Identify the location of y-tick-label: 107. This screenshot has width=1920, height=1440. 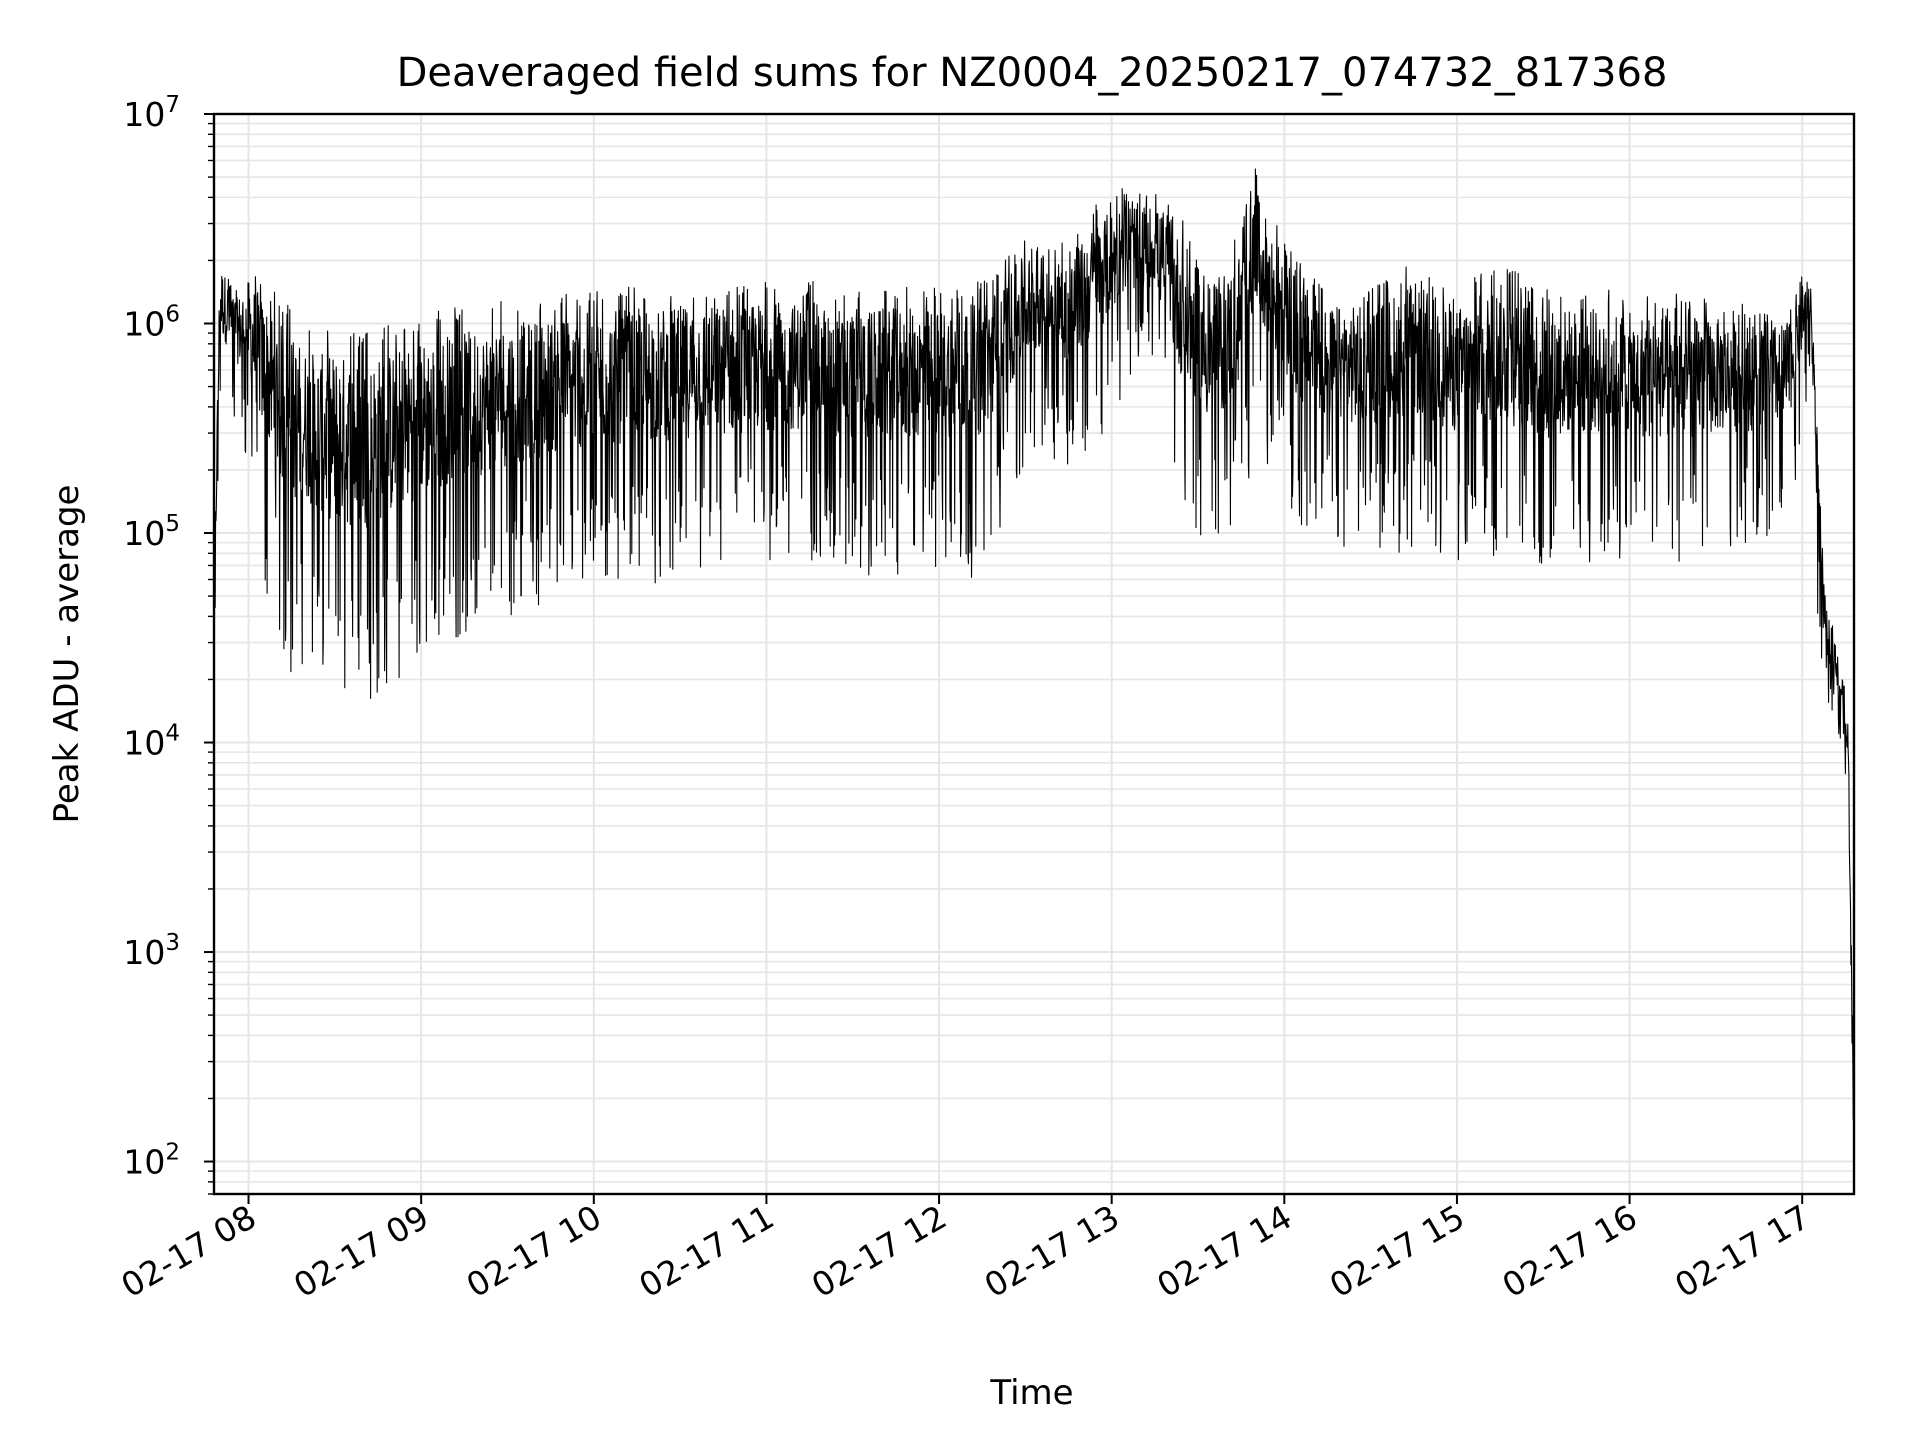
(151, 113).